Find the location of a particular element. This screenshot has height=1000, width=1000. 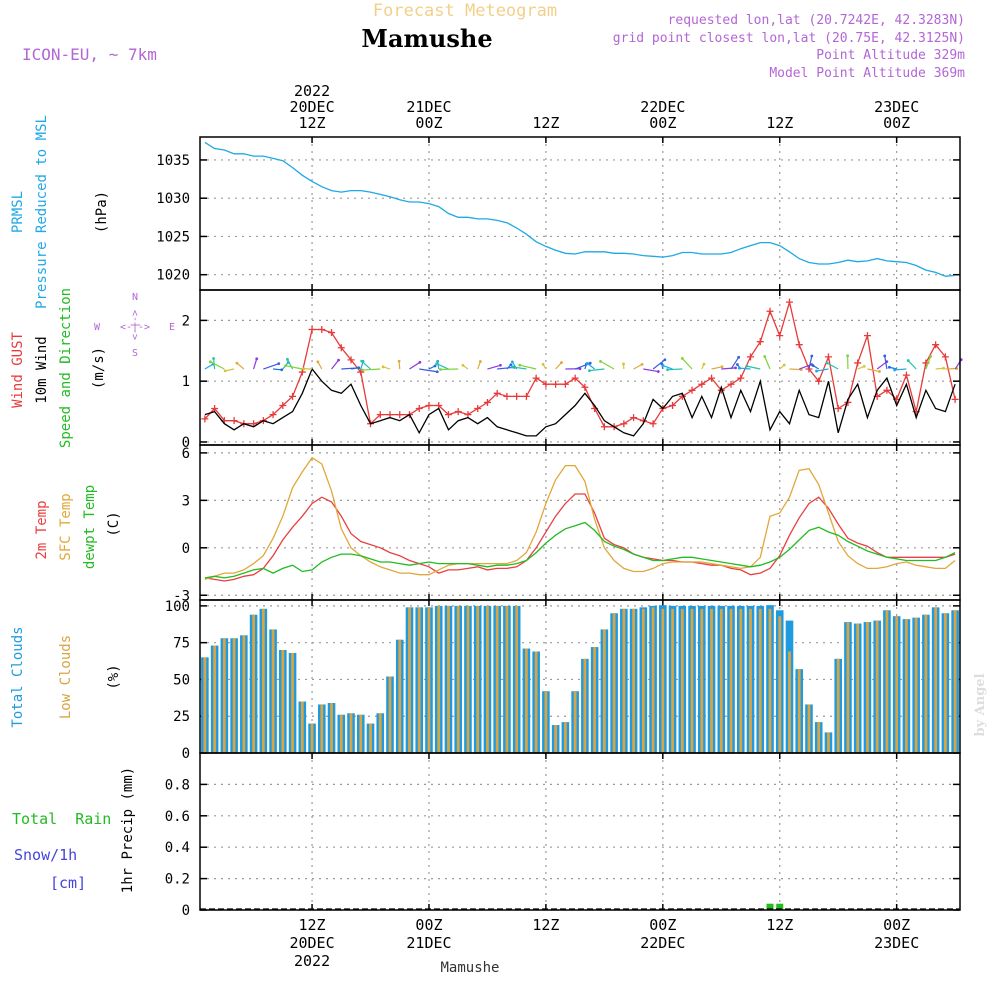

point-altitude: Point Altitude 329m is located at coordinates (890, 55).